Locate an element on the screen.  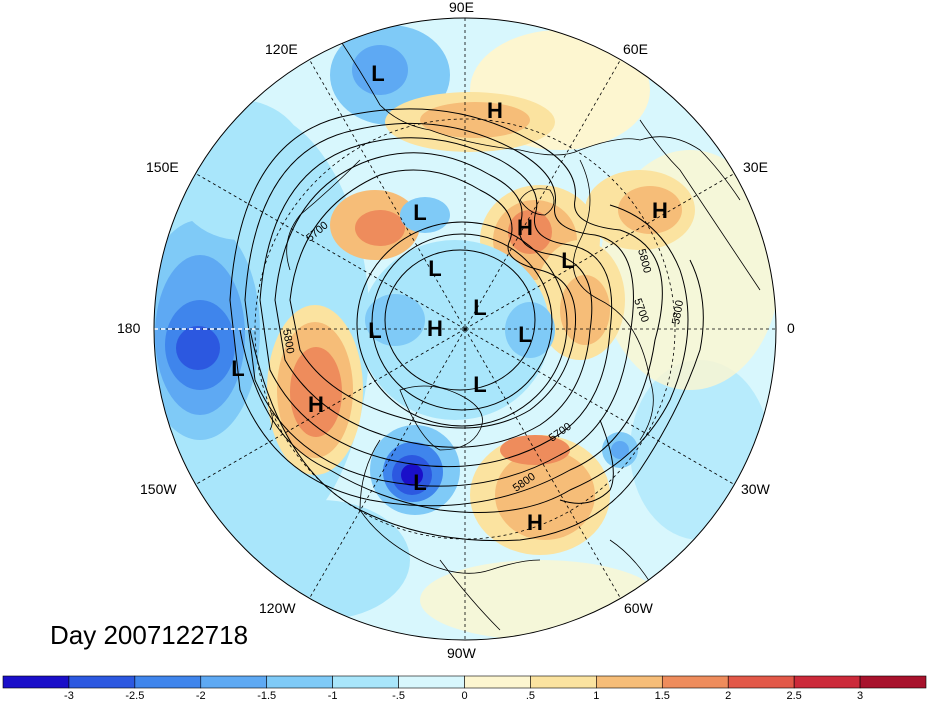
colorbar-tick-label: -1 is located at coordinates (333, 696).